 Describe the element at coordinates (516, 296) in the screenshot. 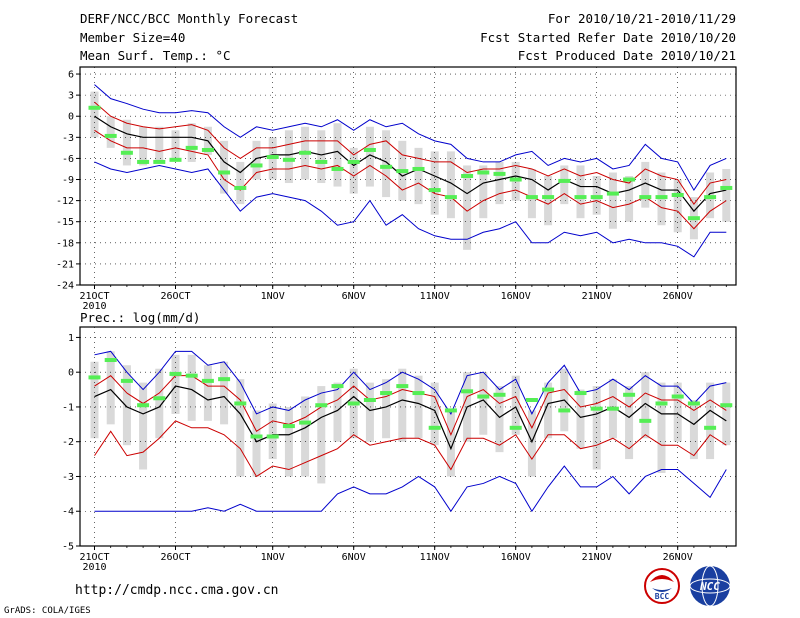

I see `temp-xtick-label: 16NOV` at that location.